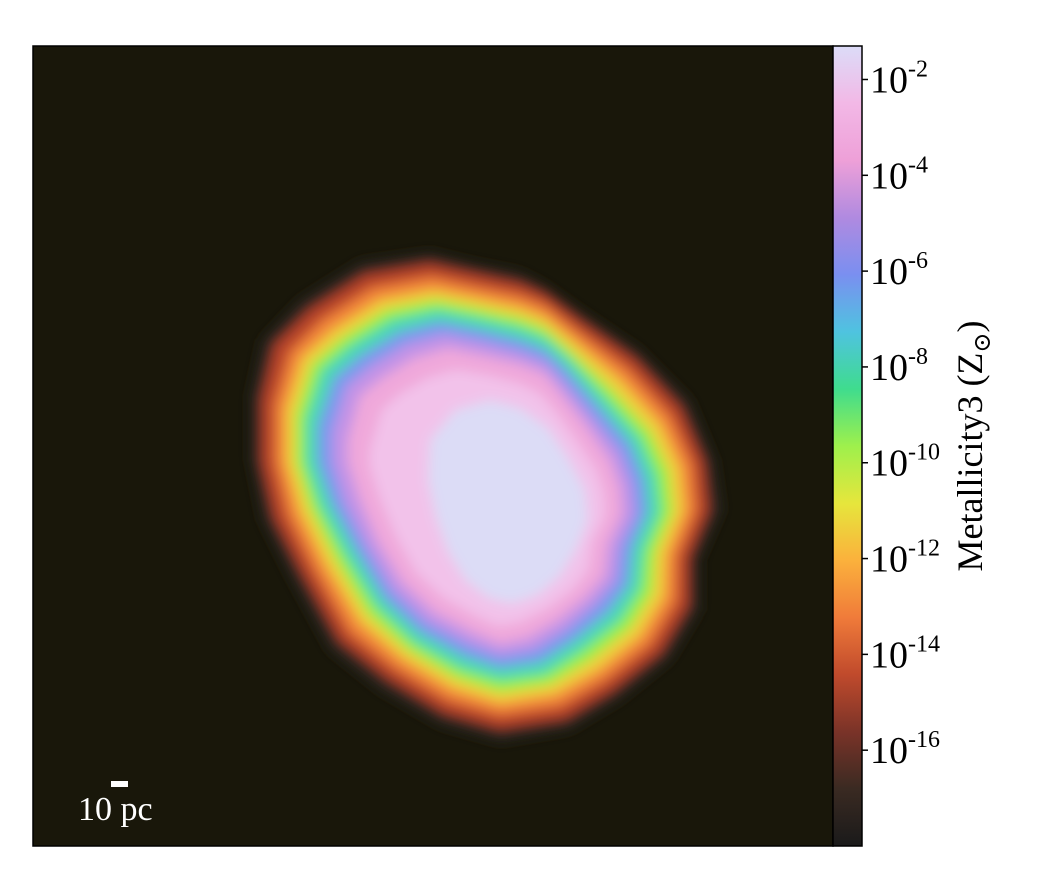 This screenshot has width=1047, height=878. What do you see at coordinates (508, 502) in the screenshot?
I see `blob-core` at bounding box center [508, 502].